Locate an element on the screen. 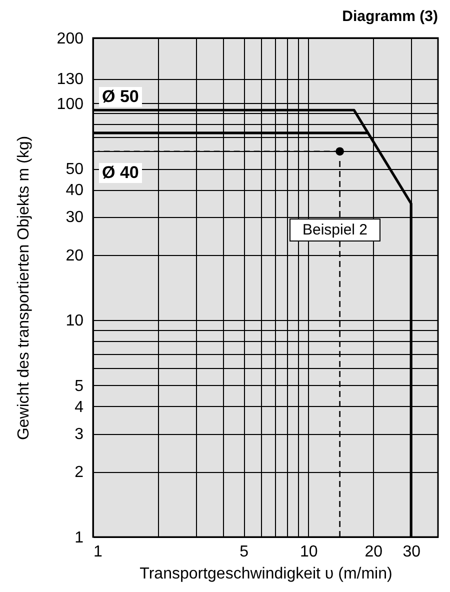 This screenshot has width=450, height=592. y-tick-label: 130 is located at coordinates (70, 79).